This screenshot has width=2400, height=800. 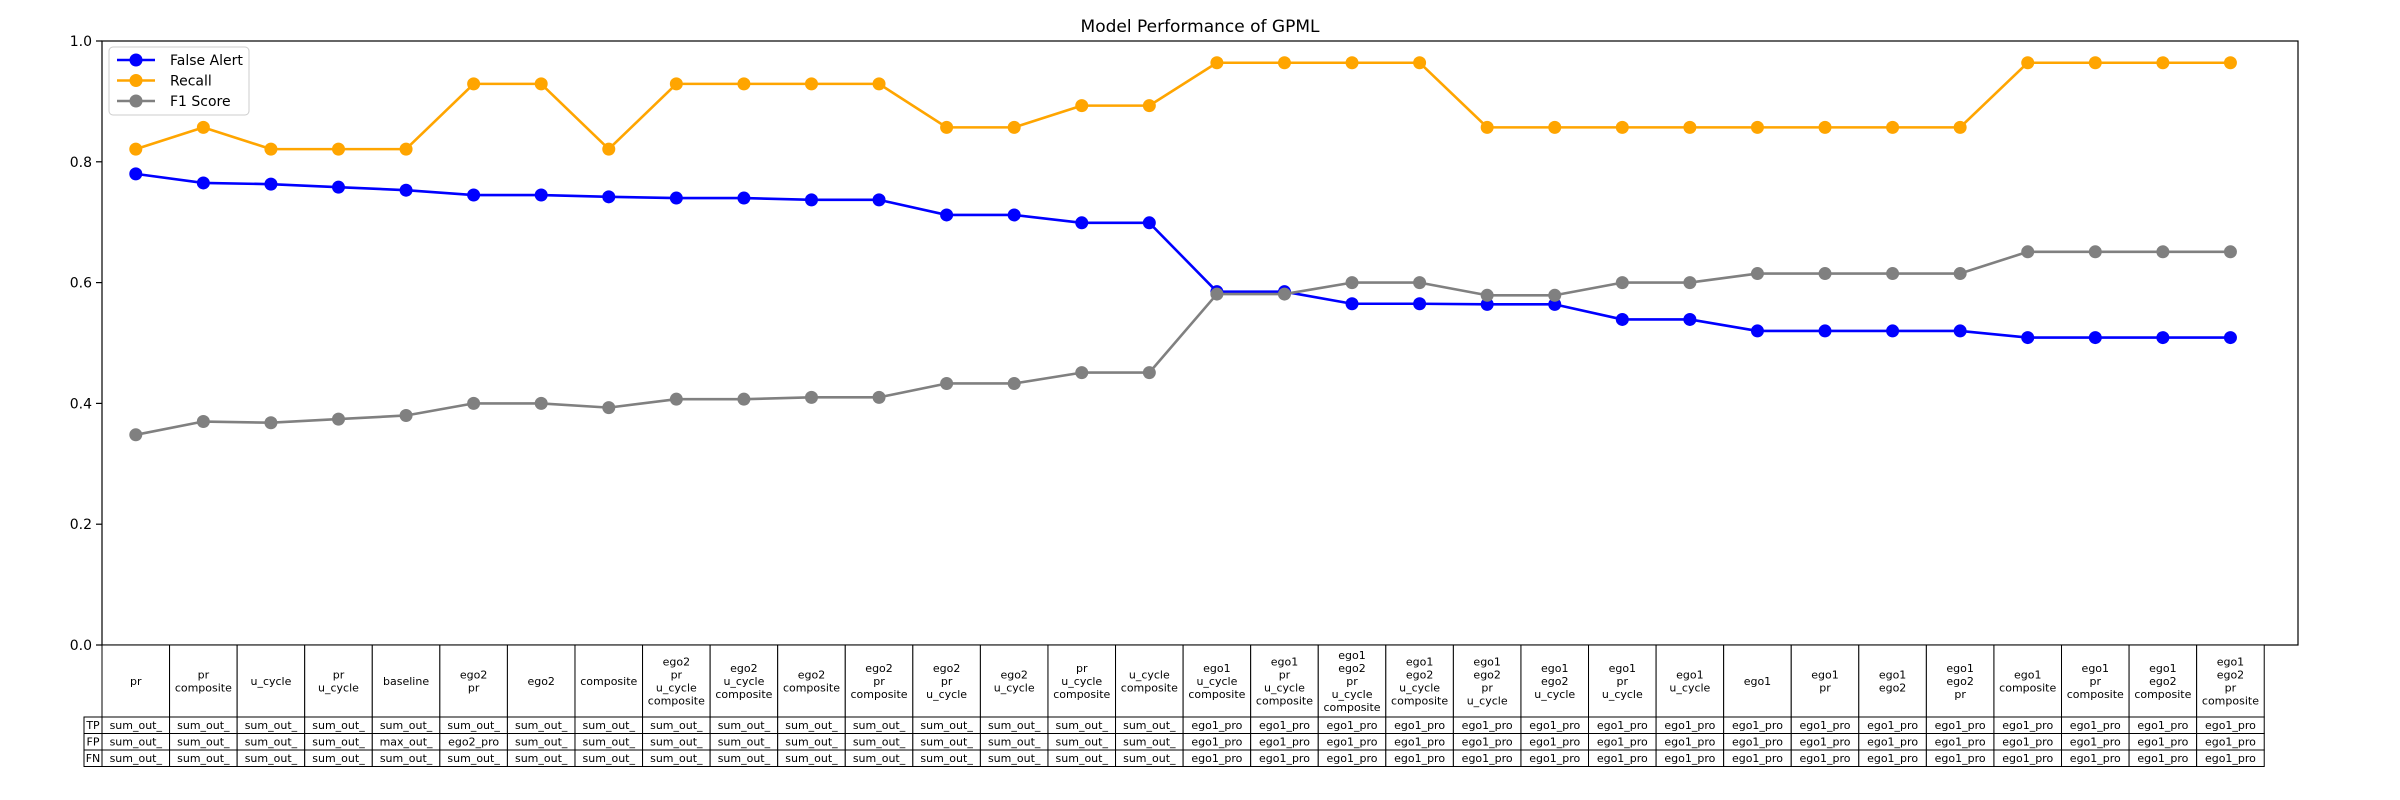 What do you see at coordinates (1200, 27) in the screenshot?
I see `chart-title: Model Performance of GPML` at bounding box center [1200, 27].